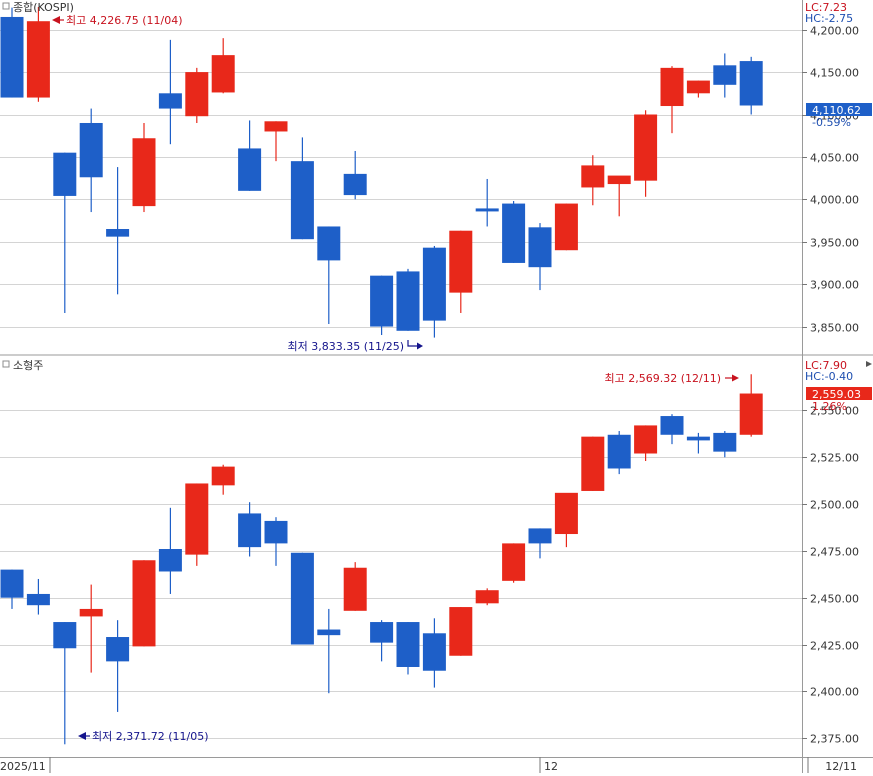 The image size is (873, 776). Describe the element at coordinates (834, 739) in the screenshot. I see `small-cap-y-tick-label: 2,375.00` at that location.